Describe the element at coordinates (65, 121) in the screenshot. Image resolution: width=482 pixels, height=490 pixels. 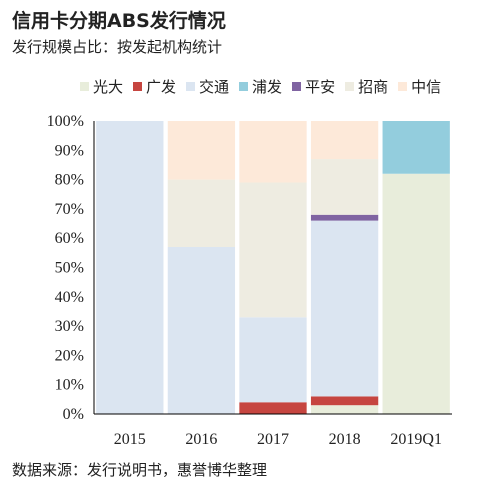
I see `y-tick-label: 100%` at that location.